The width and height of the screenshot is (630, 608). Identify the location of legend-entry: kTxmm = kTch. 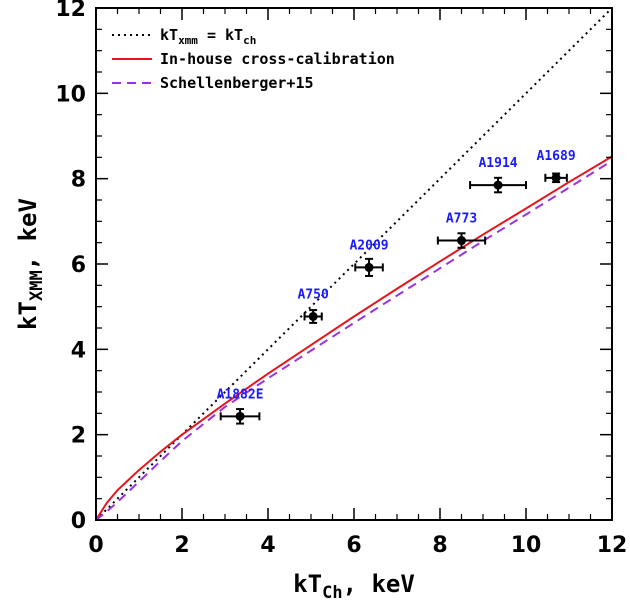
(184, 36).